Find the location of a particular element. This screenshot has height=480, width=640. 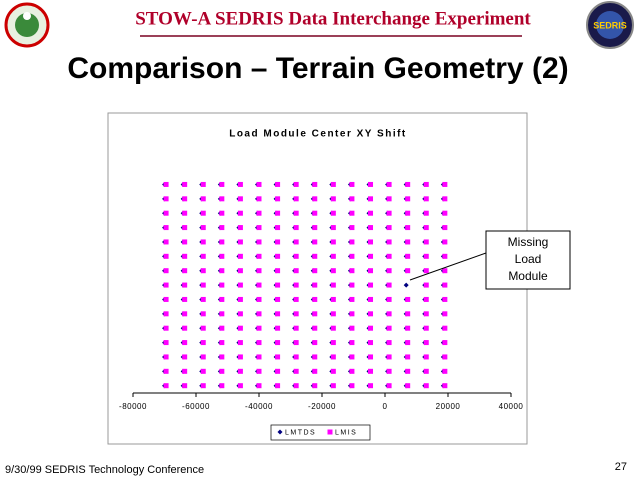

legend-label: LMTDS is located at coordinates (300, 432).